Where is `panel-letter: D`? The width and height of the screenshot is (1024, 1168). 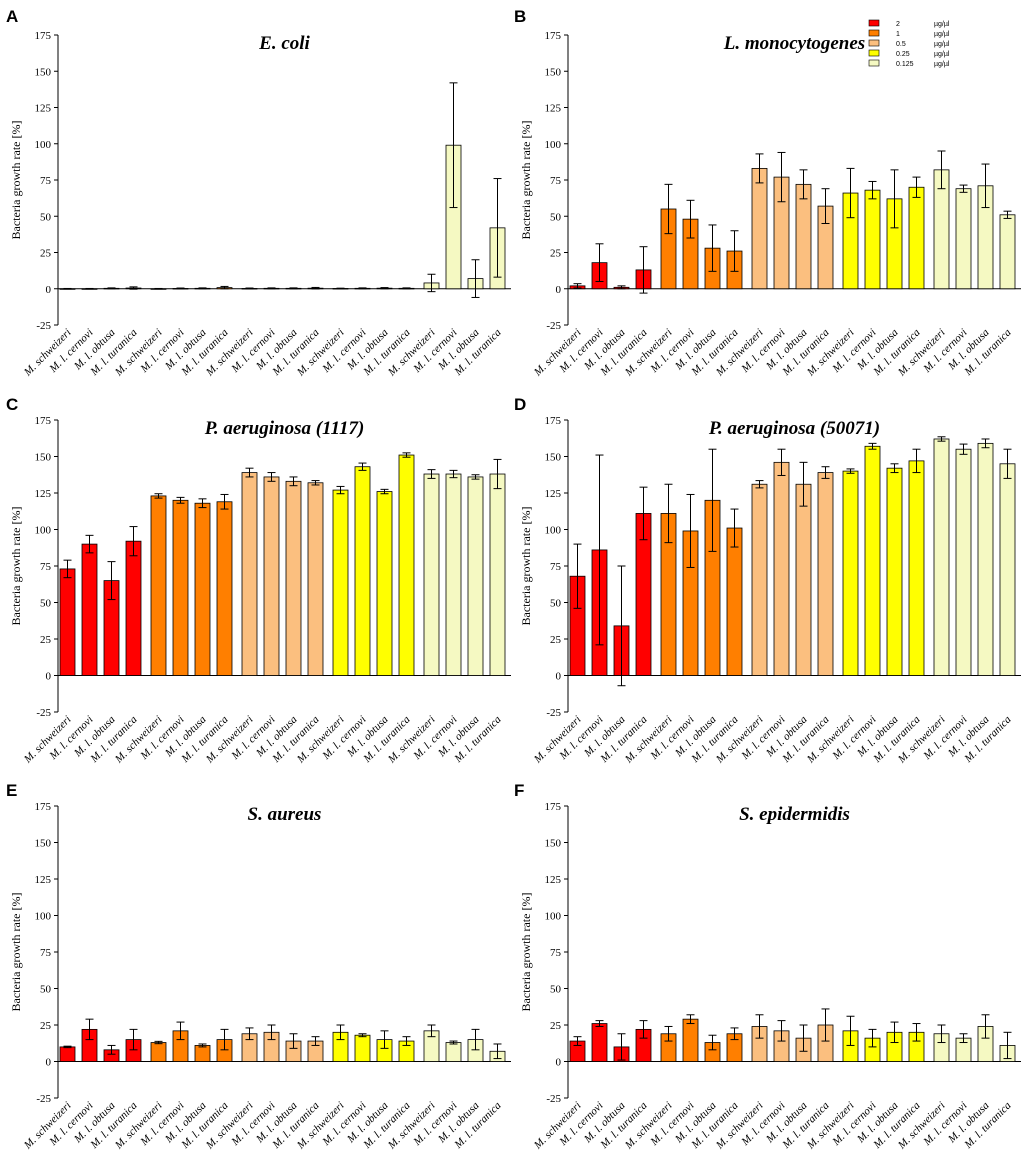 panel-letter: D is located at coordinates (520, 404).